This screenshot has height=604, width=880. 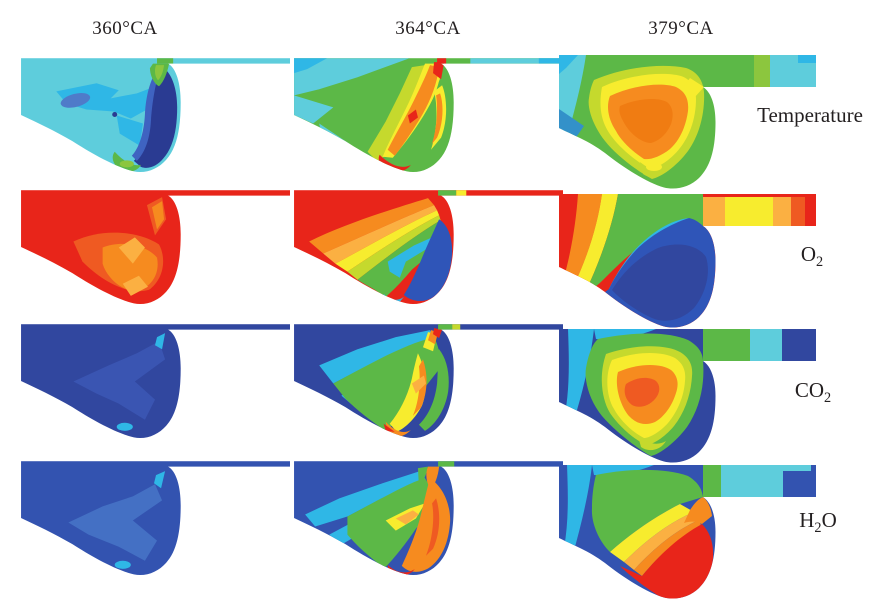 I want to click on panel-co2-360ca, so click(x=155, y=381).